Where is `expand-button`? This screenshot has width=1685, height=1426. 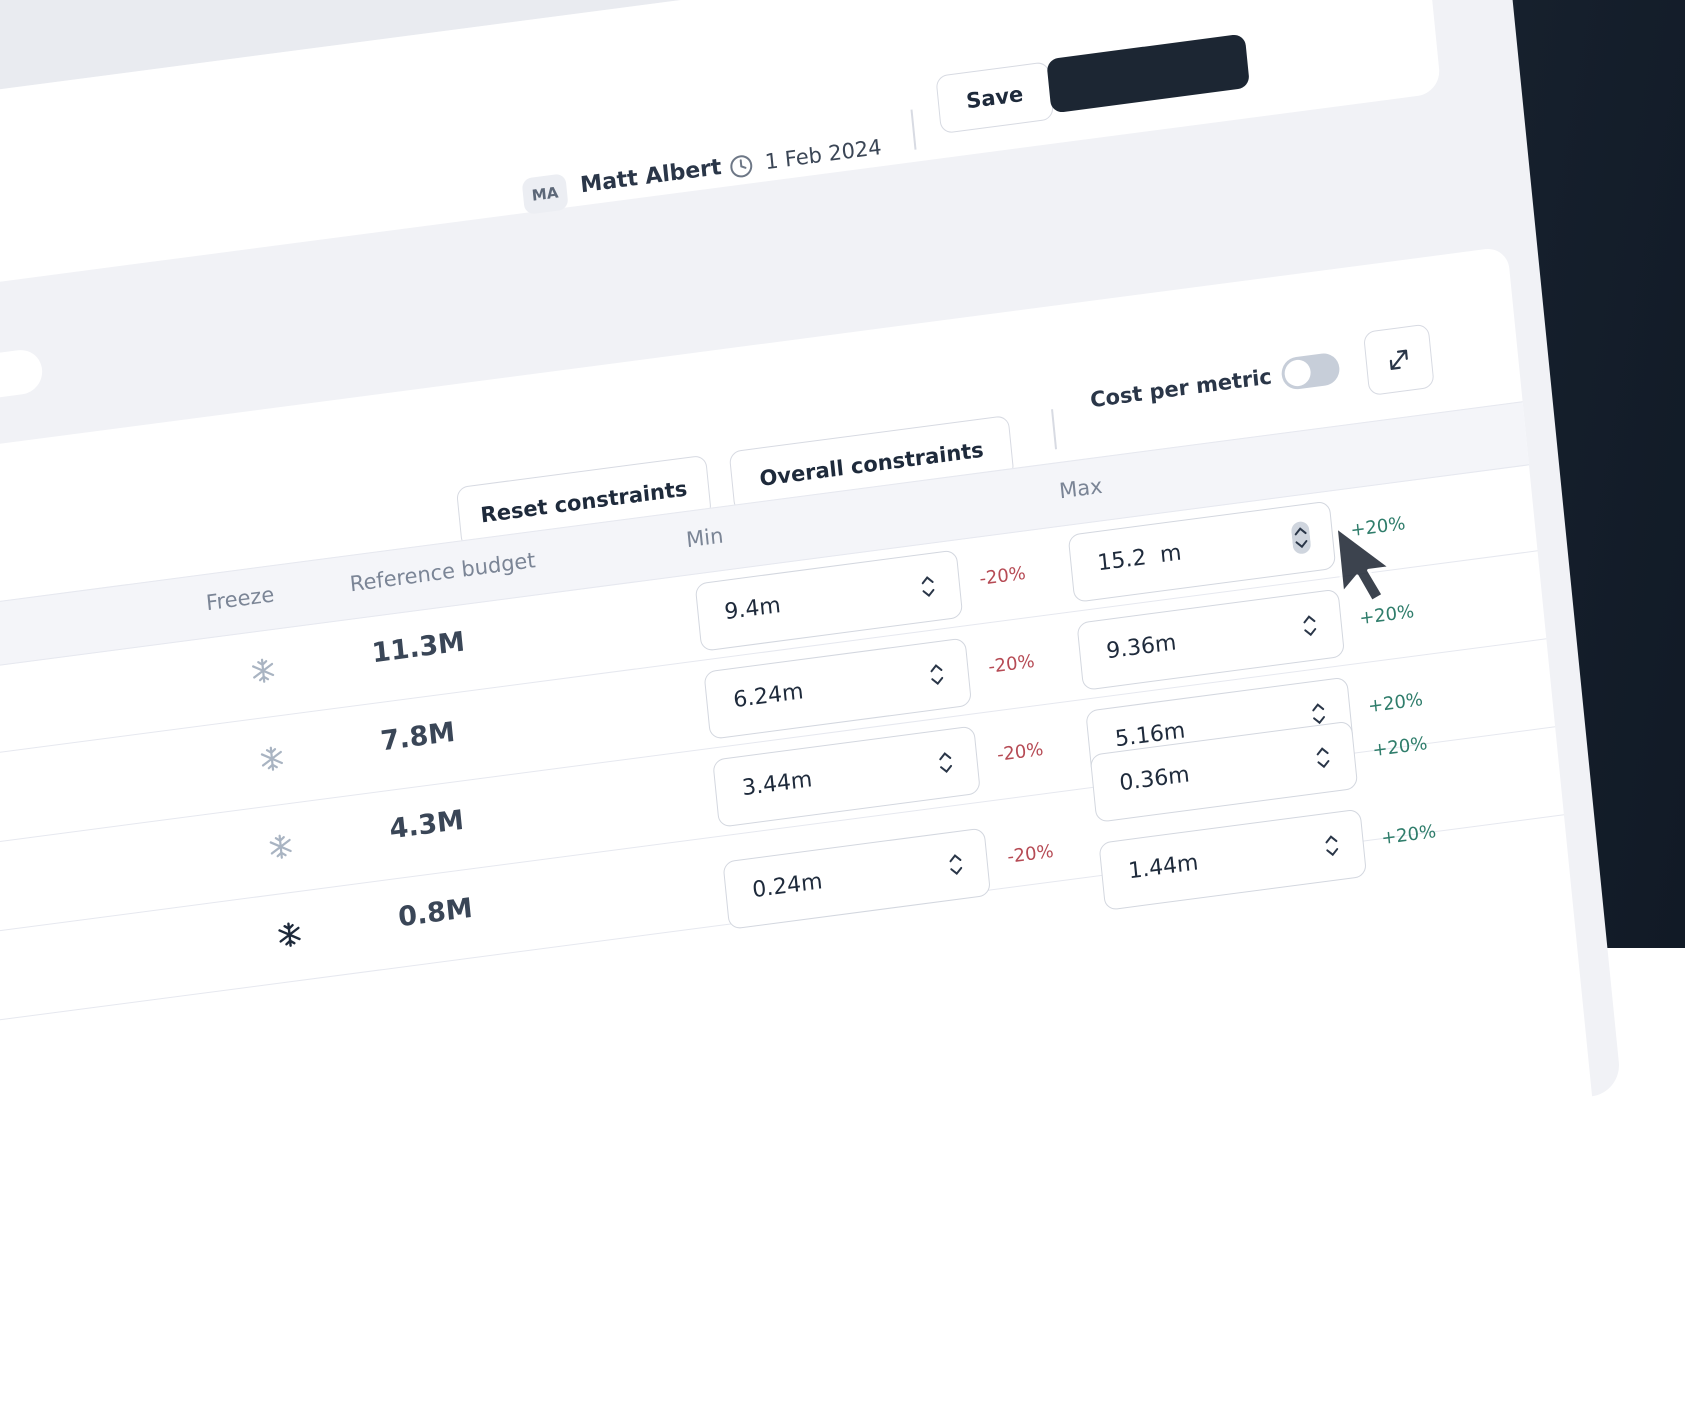 expand-button is located at coordinates (1398, 360).